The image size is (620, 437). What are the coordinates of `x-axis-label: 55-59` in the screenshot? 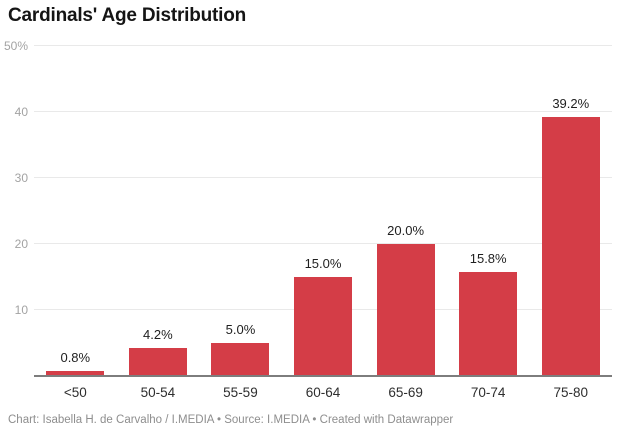 It's located at (240, 392).